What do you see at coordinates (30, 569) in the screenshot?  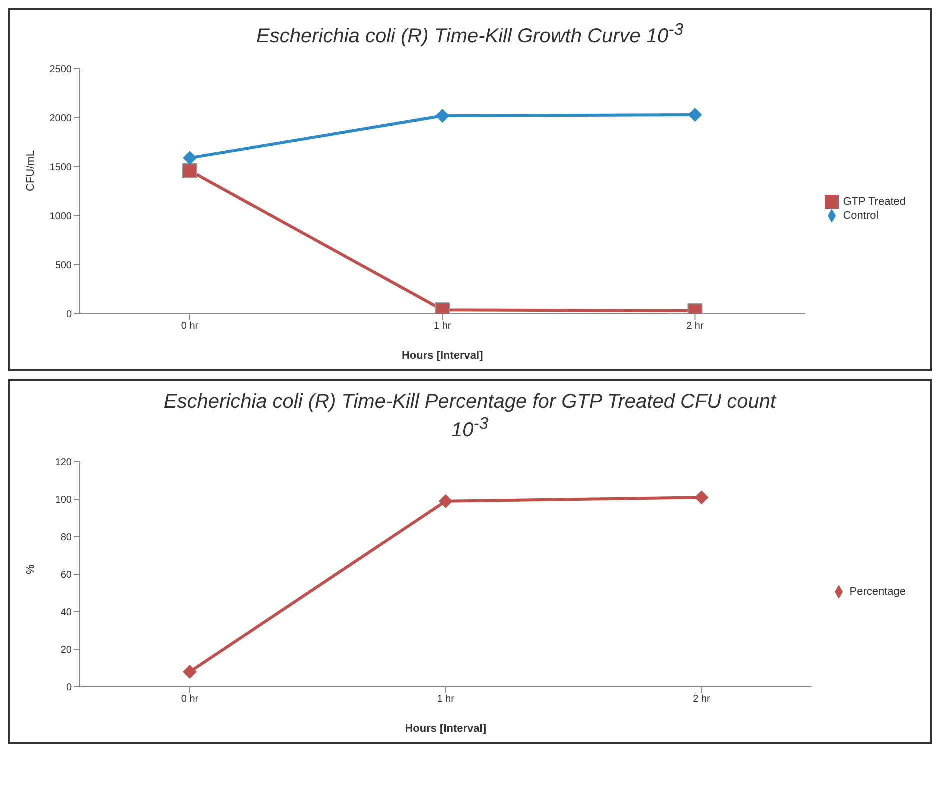 I see `y-axis-title: %` at bounding box center [30, 569].